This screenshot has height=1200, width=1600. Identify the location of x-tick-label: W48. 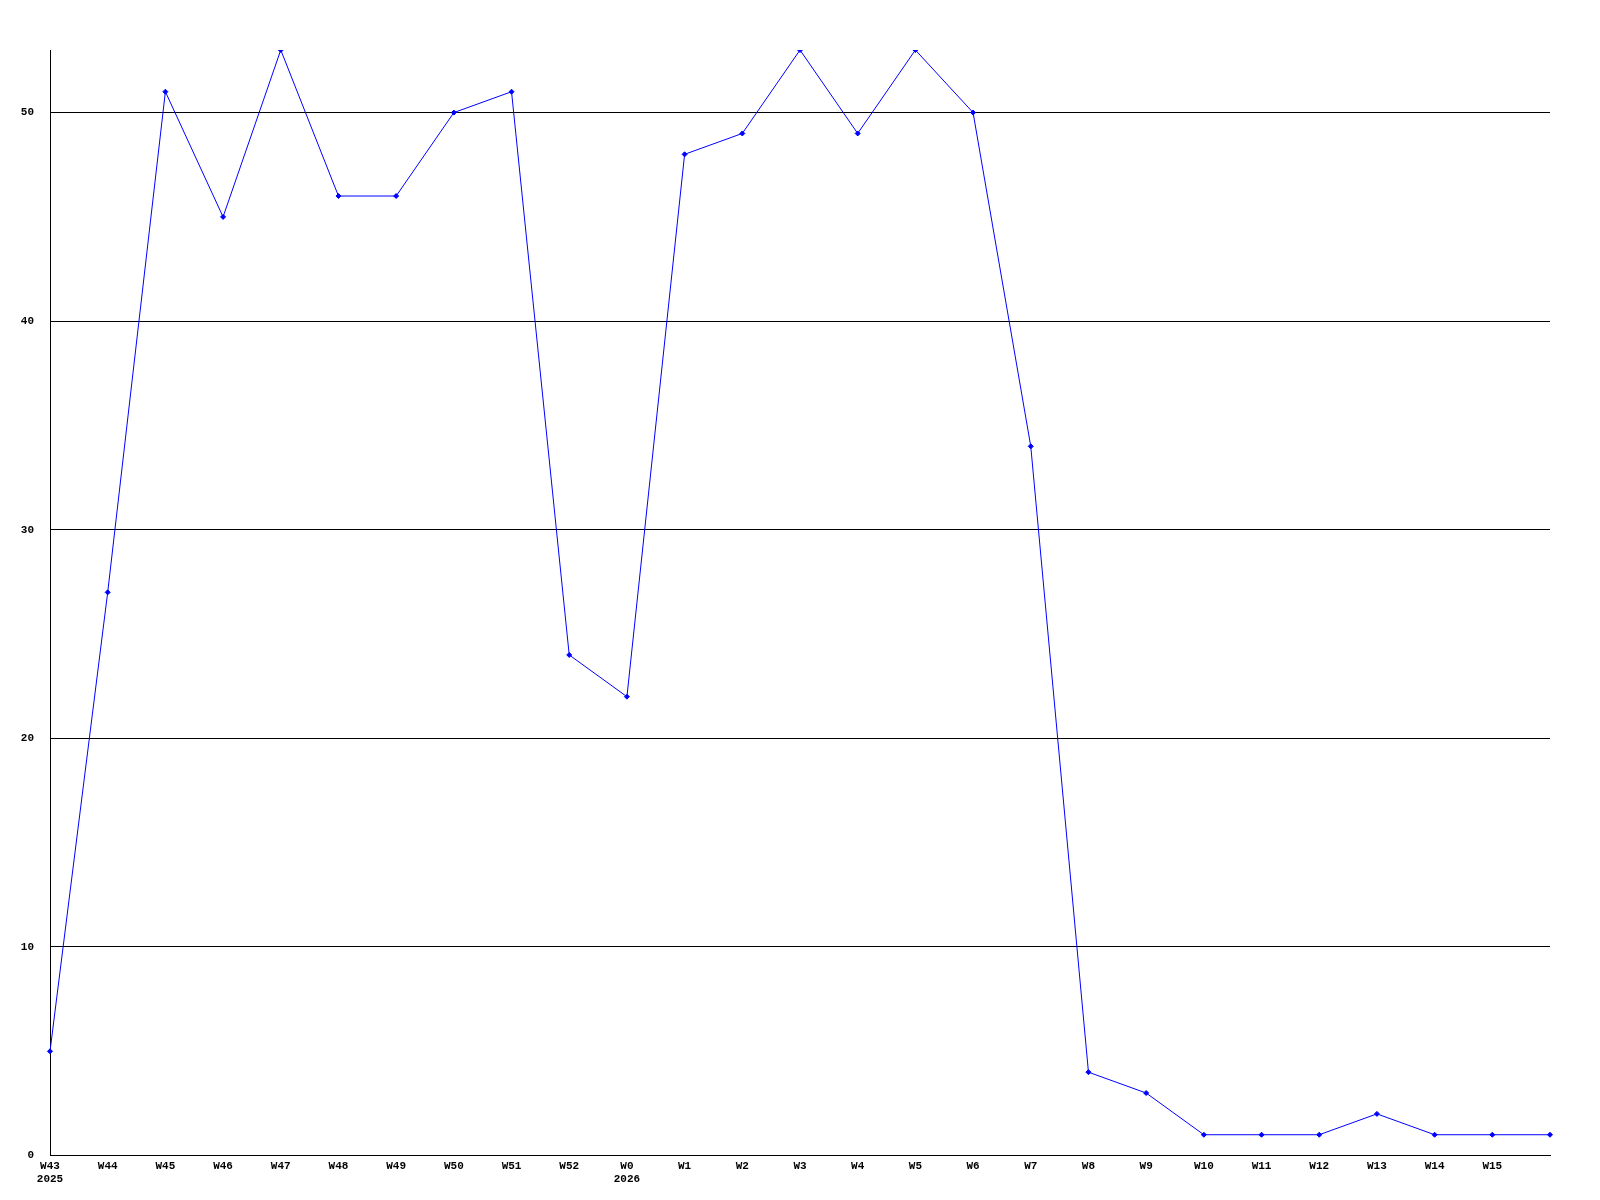
(338, 1165).